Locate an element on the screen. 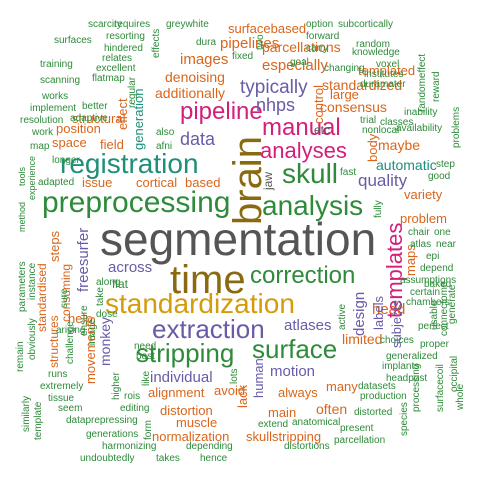 Image resolution: width=480 pixels, height=480 pixels. word-individual: individual is located at coordinates (181, 377).